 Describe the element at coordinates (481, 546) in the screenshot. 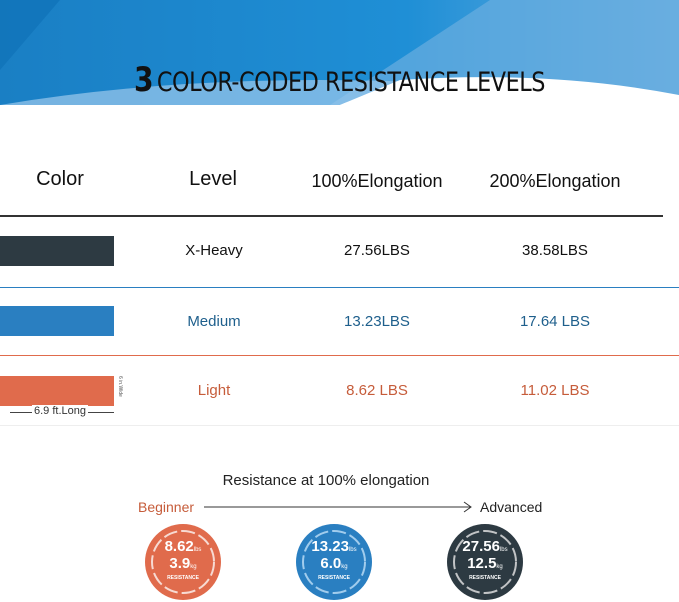

I see `lbs-value: 27.56` at that location.